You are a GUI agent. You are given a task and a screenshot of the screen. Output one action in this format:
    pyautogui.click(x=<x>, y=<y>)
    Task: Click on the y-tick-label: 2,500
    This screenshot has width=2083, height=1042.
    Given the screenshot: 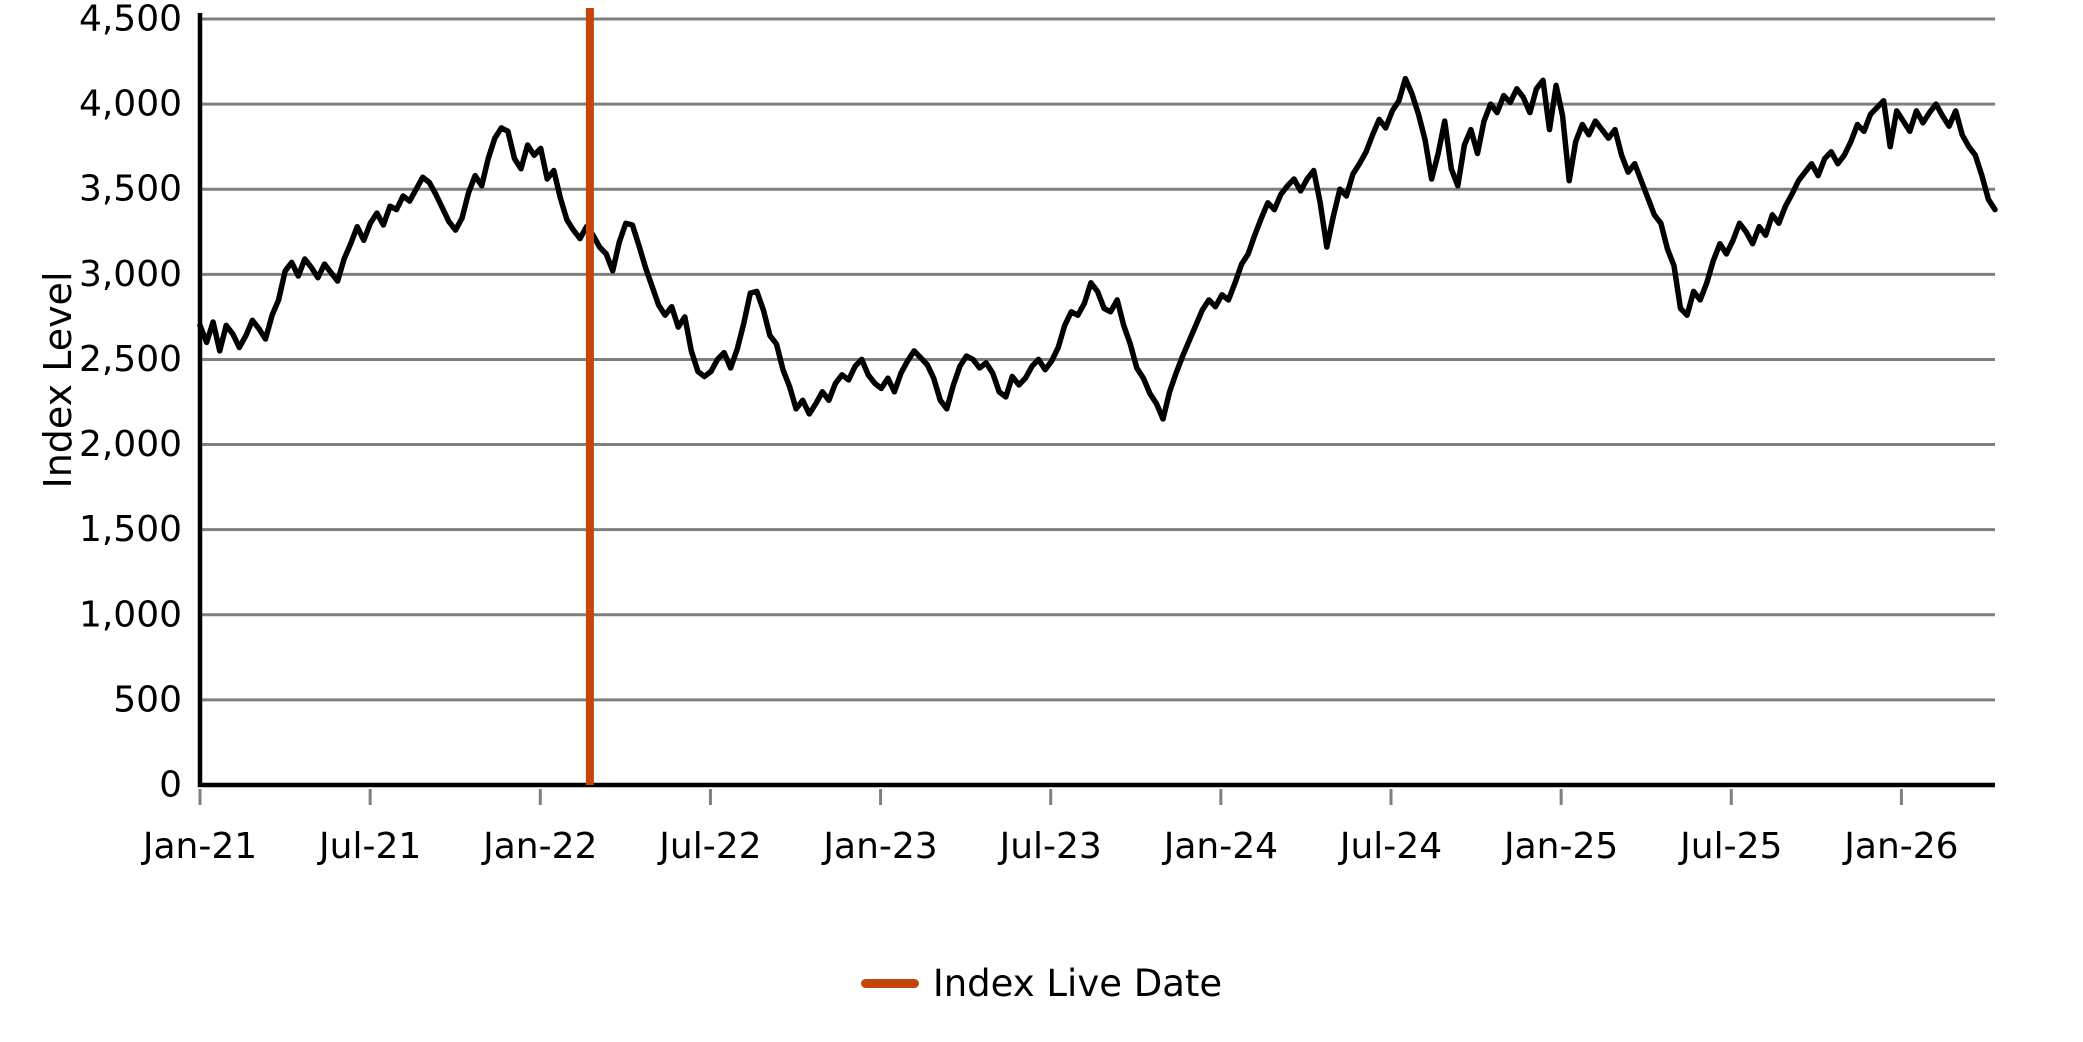 What is the action you would take?
    pyautogui.click(x=130, y=359)
    